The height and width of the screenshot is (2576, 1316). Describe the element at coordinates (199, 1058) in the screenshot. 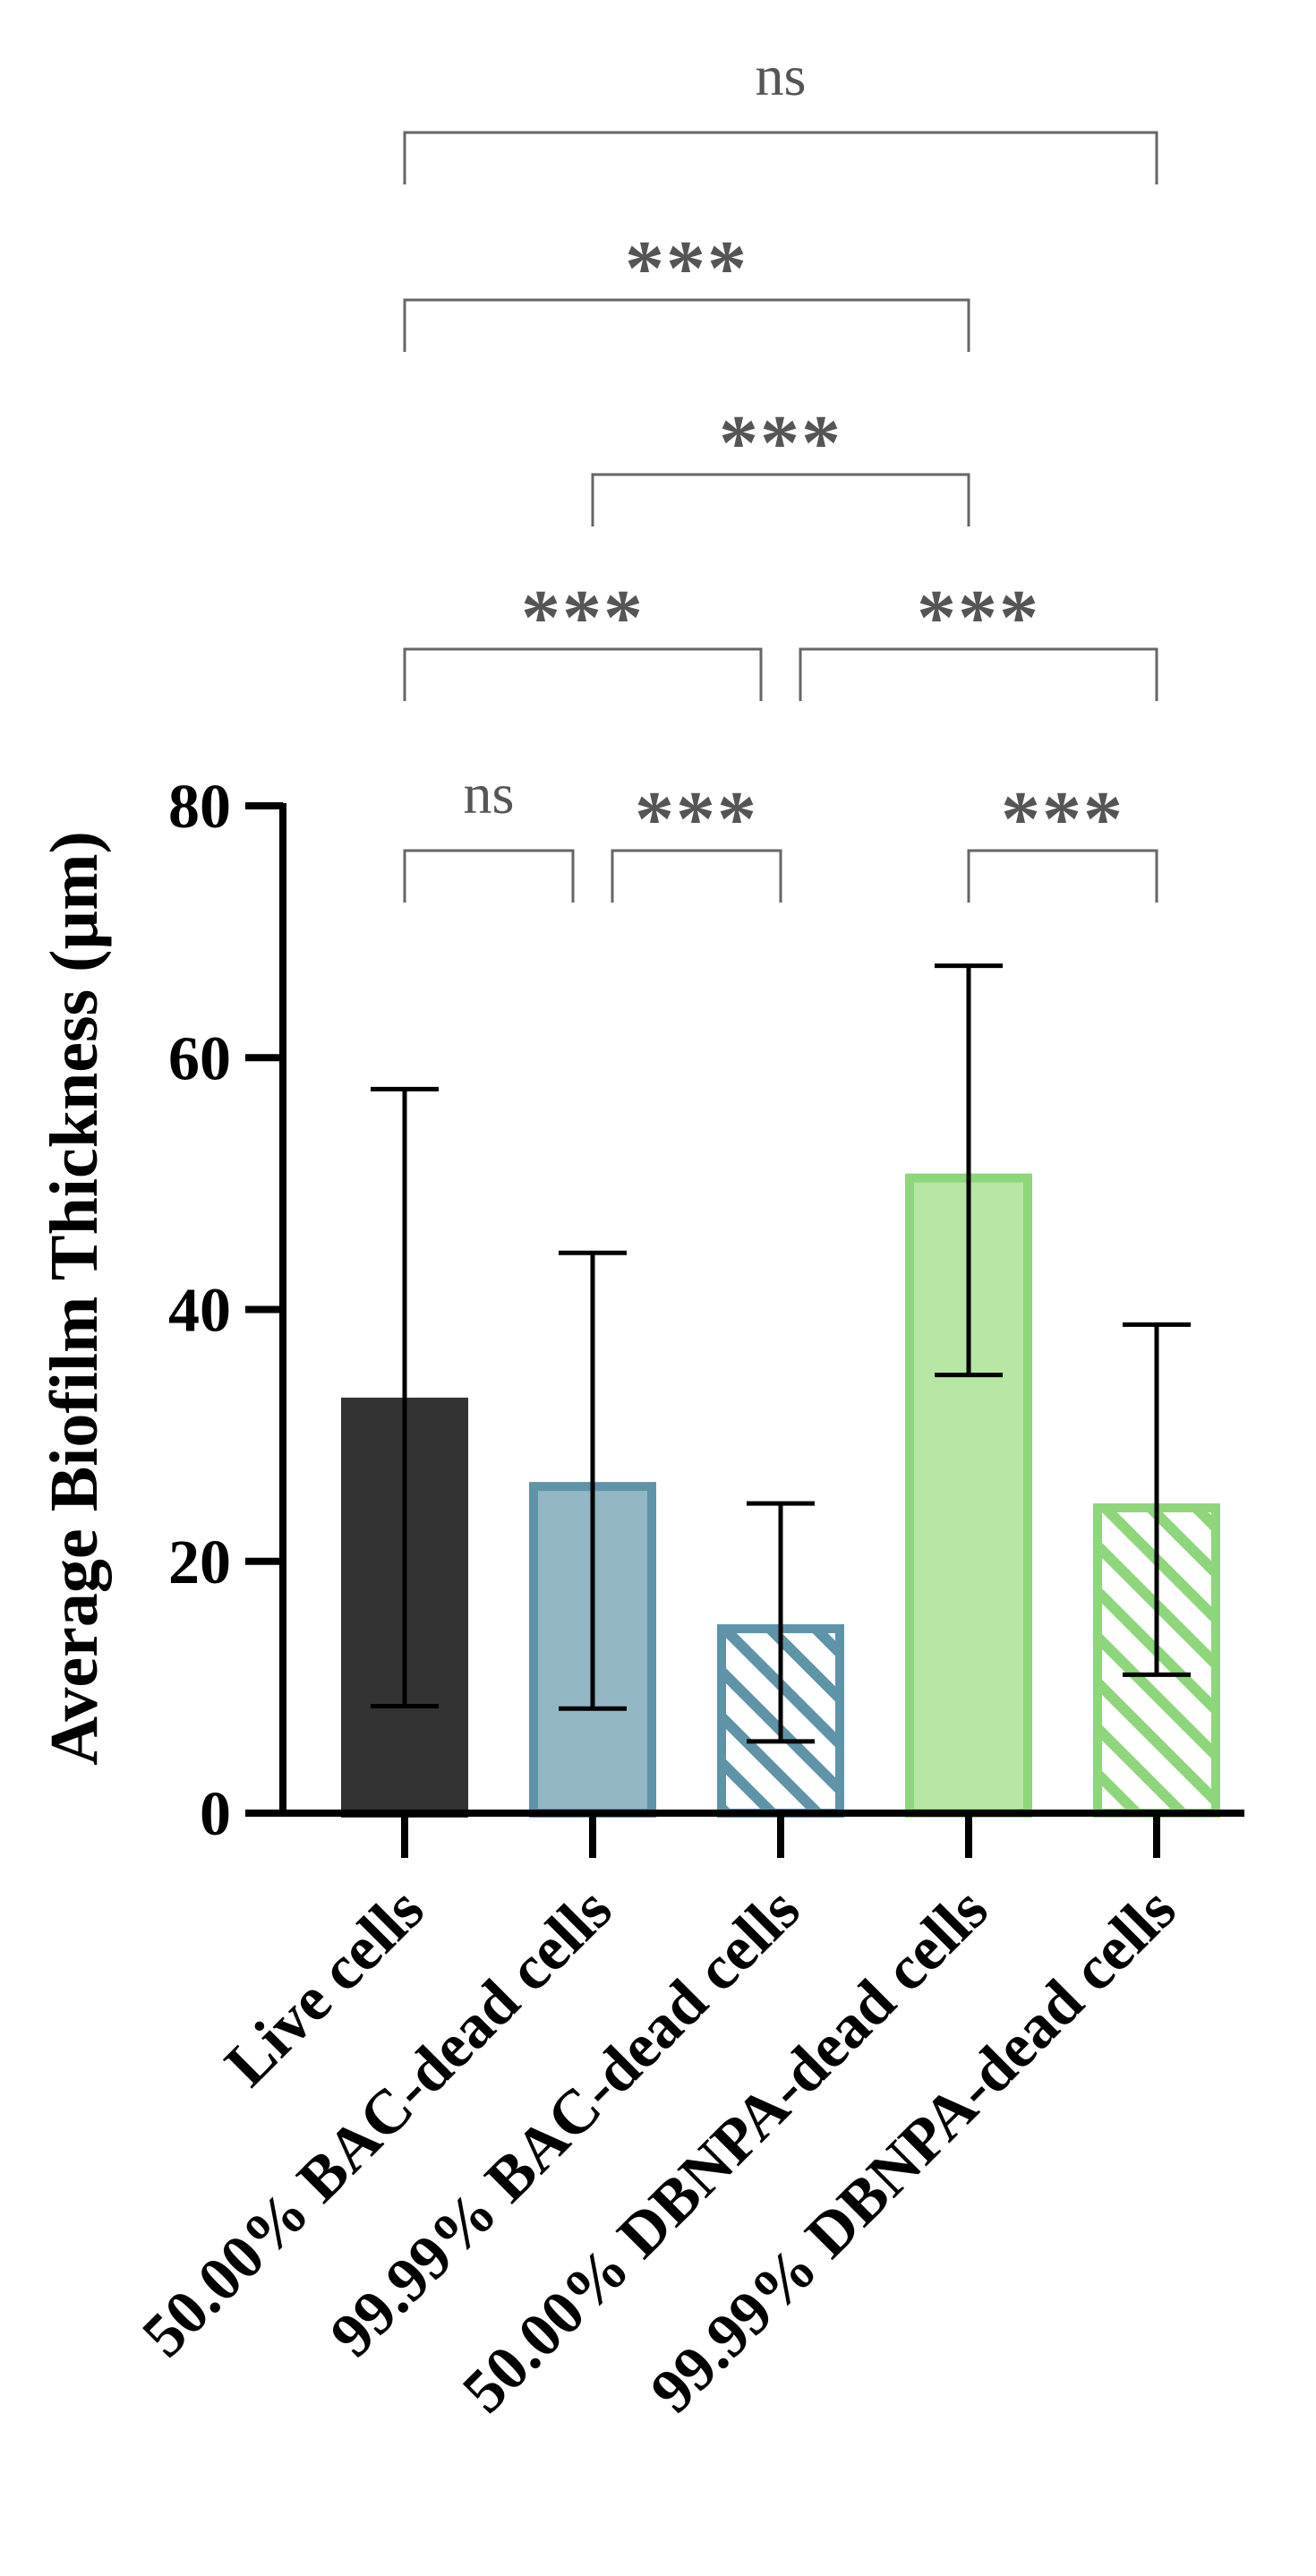

I see `y-tick-label-3: 60` at that location.